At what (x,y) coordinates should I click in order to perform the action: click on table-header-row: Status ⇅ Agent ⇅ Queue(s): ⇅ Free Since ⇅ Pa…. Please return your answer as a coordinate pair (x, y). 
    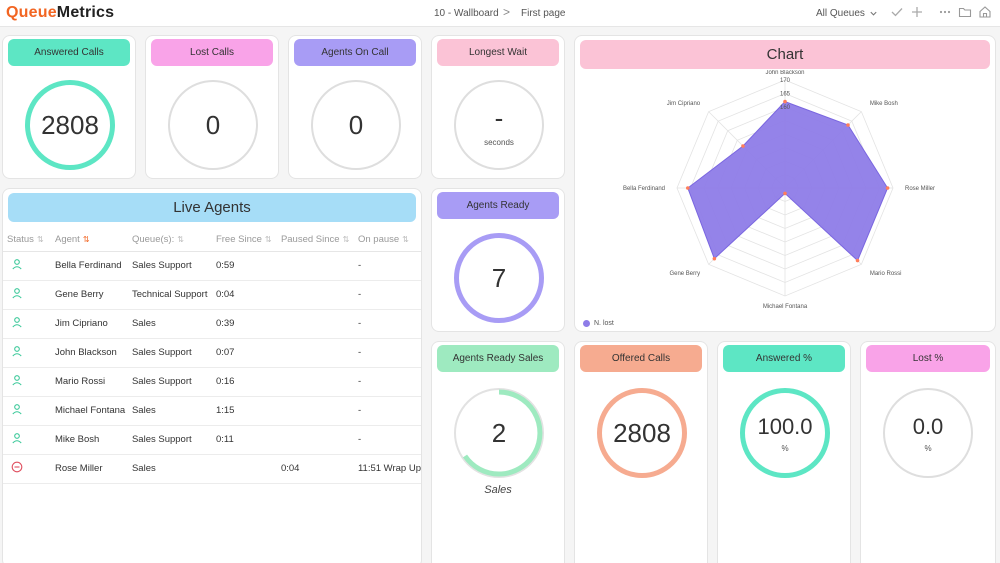
    Looking at the image, I should click on (212, 240).